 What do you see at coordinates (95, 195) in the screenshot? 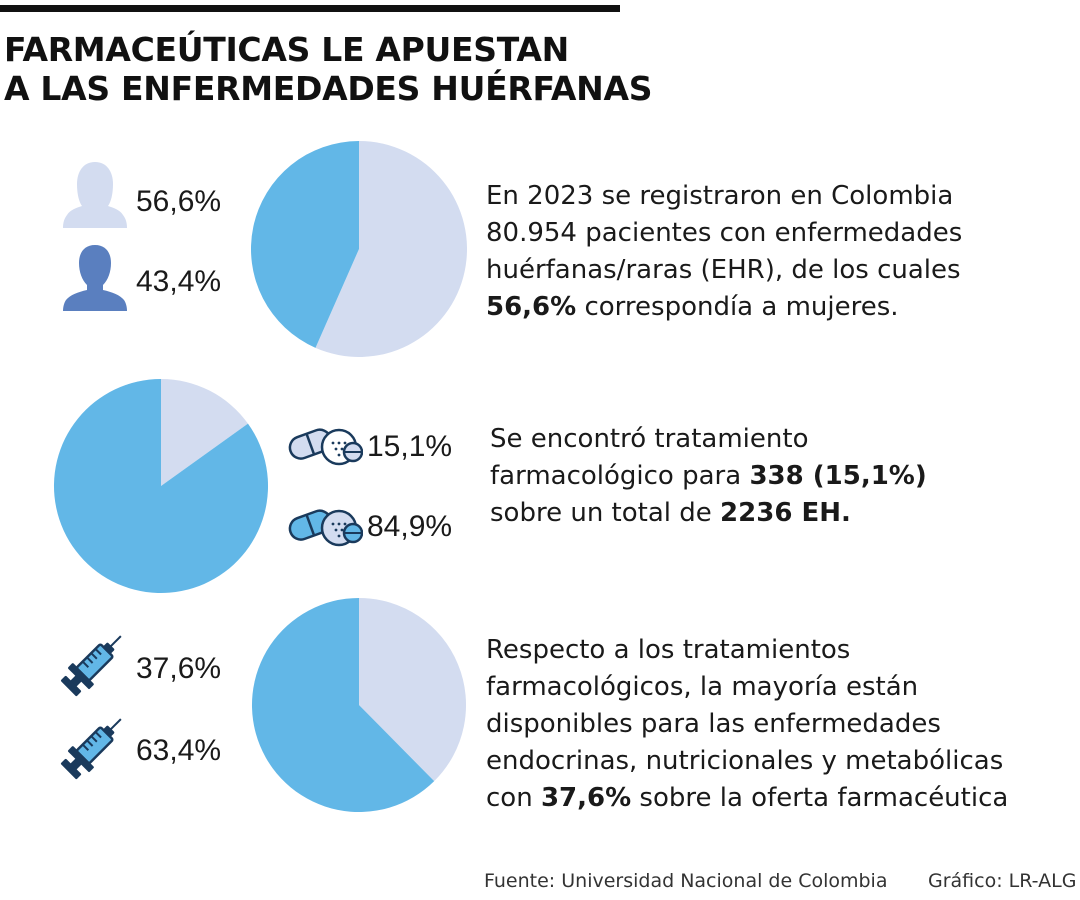
I see `woman-silhouette-icon` at bounding box center [95, 195].